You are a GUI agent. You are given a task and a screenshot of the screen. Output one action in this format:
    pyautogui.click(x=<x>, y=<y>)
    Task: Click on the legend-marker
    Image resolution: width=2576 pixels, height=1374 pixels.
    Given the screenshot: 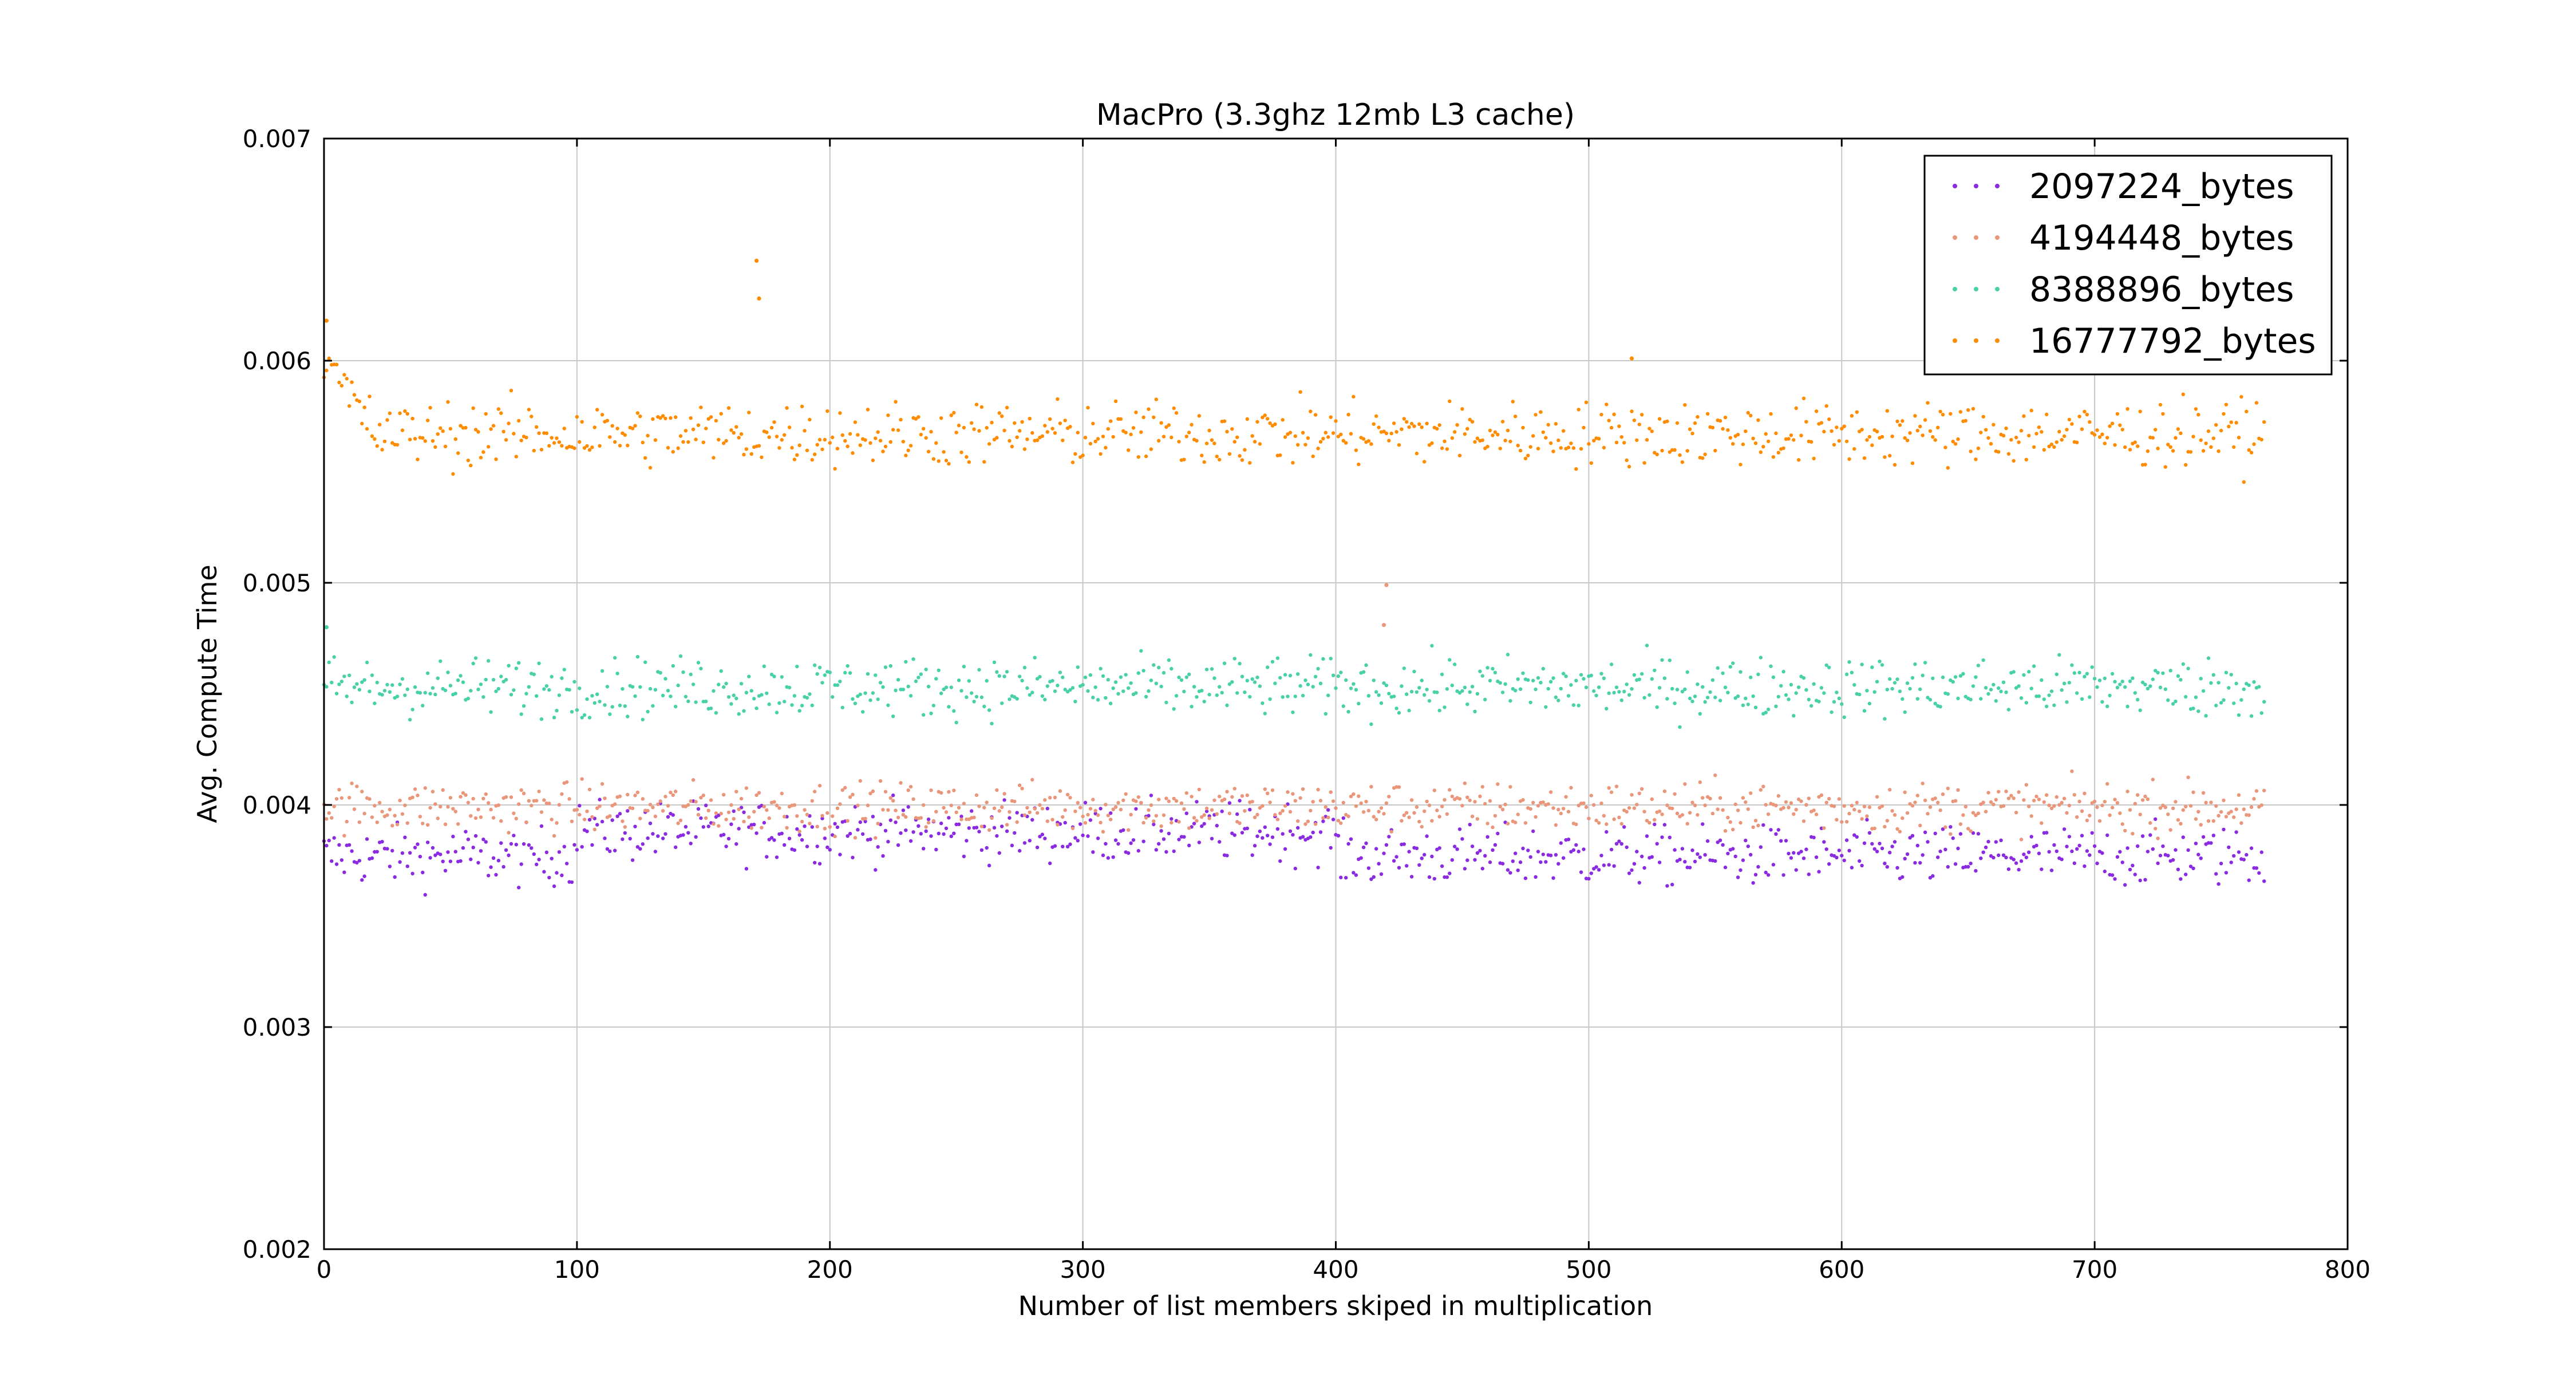 What is the action you would take?
    pyautogui.click(x=1997, y=186)
    